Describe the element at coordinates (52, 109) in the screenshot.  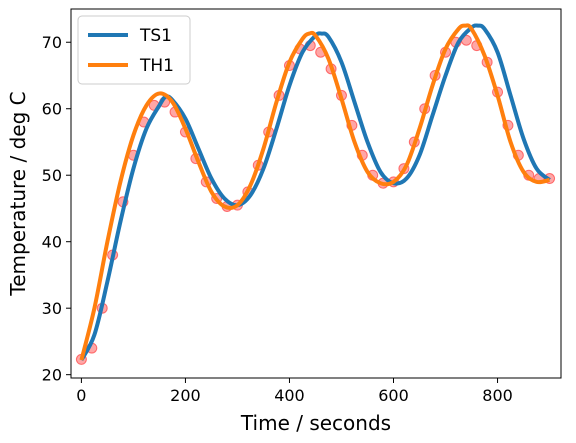
I see `y-tick-label-60: 60` at that location.